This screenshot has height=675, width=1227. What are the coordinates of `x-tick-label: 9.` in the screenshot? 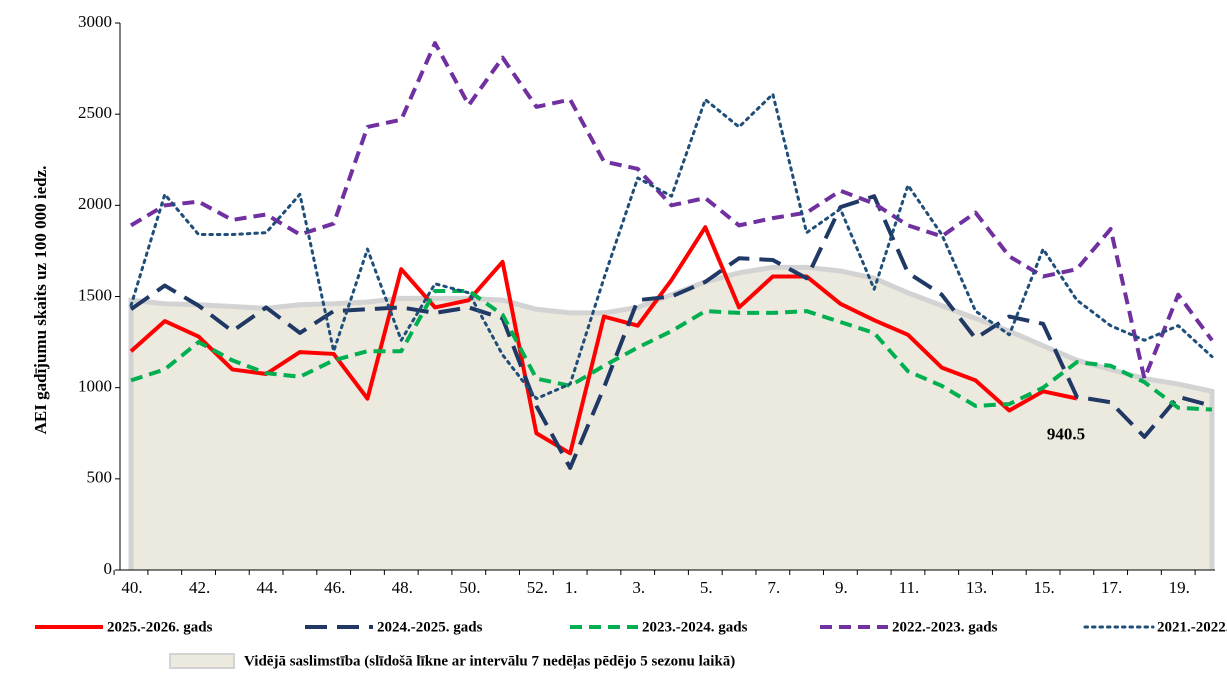 It's located at (841, 587).